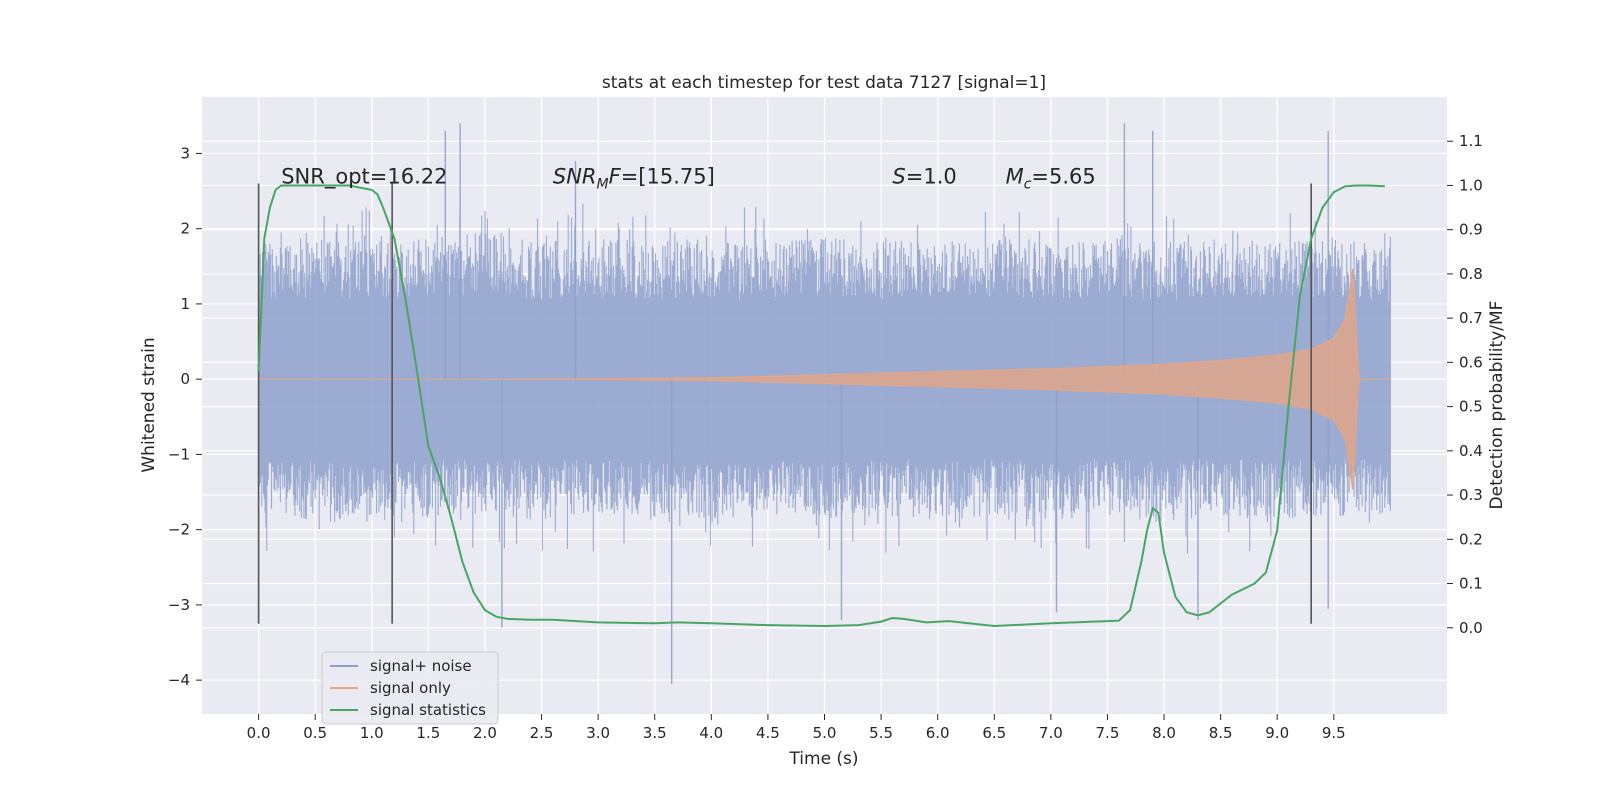 The image size is (1600, 800). I want to click on y-tick-label-3: 0, so click(185, 379).